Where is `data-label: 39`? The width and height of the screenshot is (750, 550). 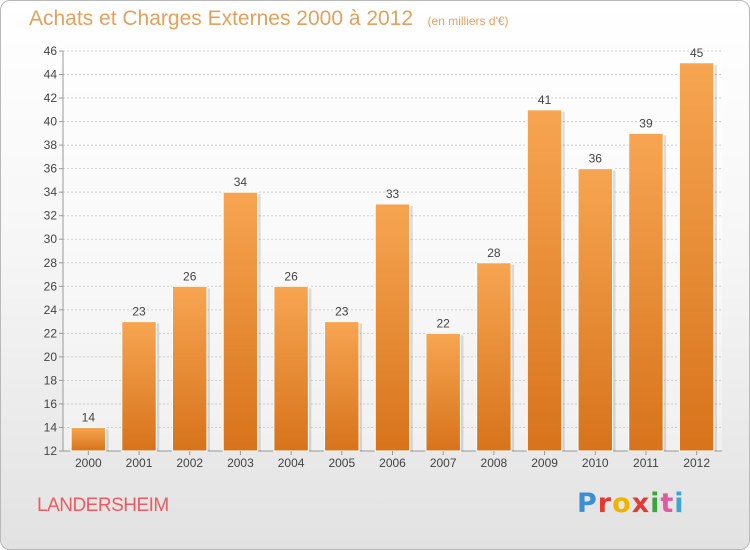 data-label: 39 is located at coordinates (646, 123).